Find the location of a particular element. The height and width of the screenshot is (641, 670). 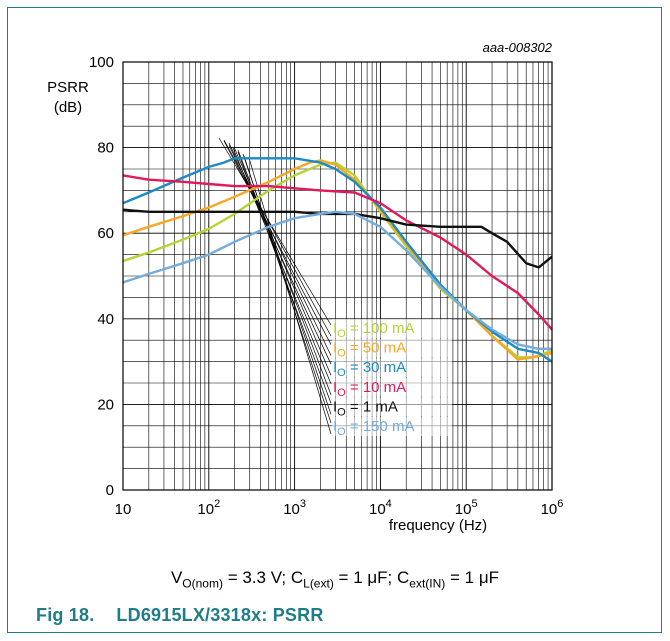

x-tick-label: 10 is located at coordinates (123, 509).